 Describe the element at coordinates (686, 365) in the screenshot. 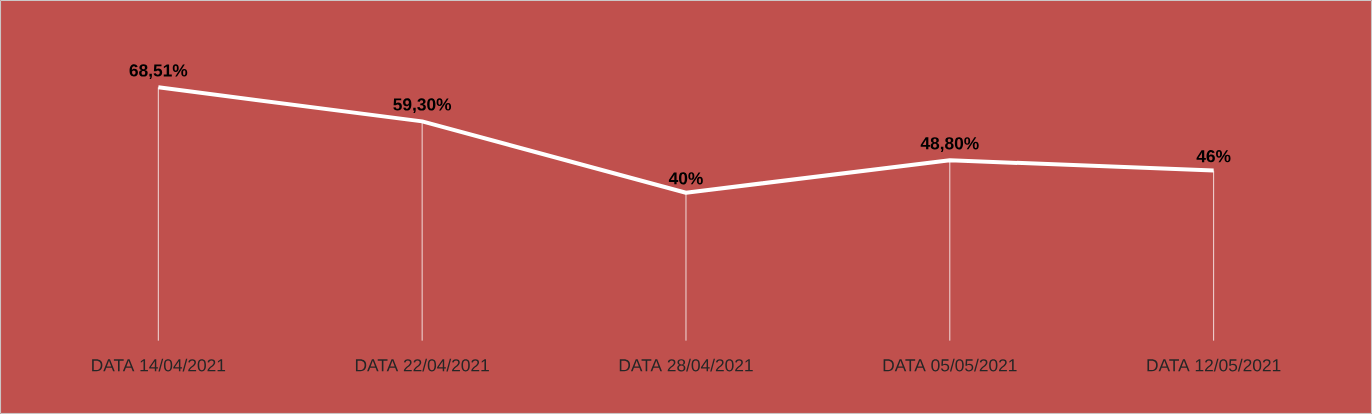

I see `x-tick-label: DATA 28/04/2021` at that location.